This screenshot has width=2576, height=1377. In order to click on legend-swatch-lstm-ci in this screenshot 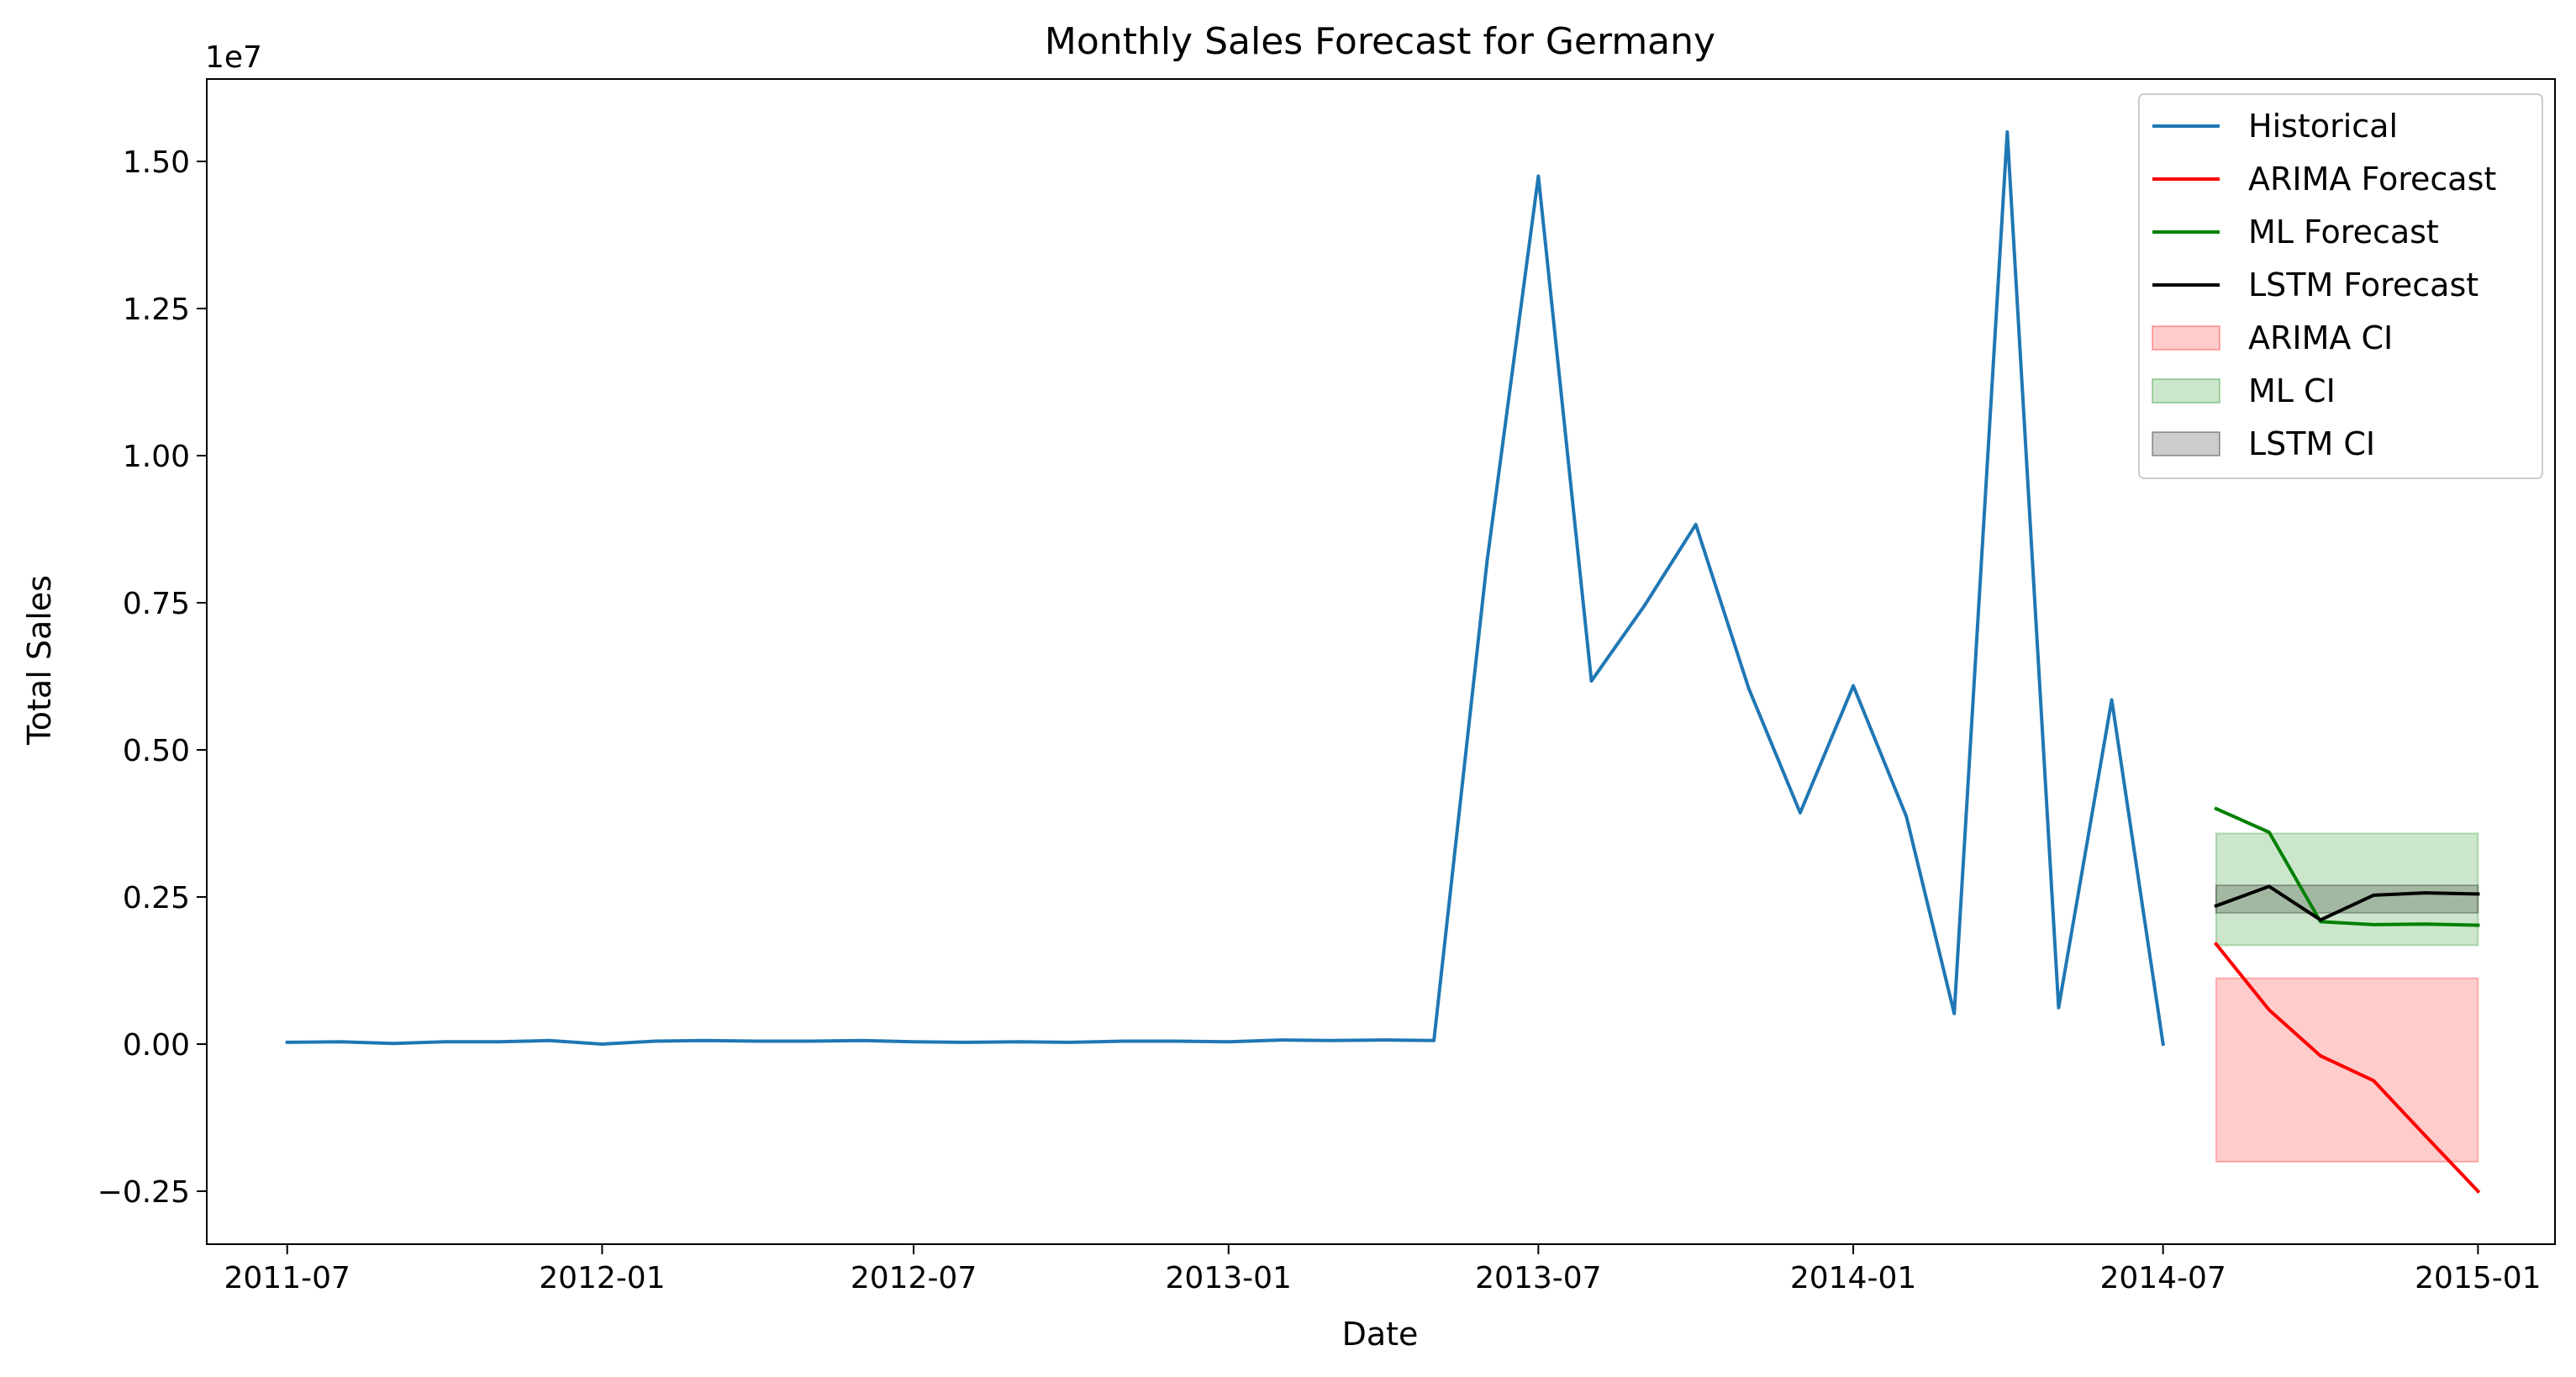, I will do `click(2186, 443)`.